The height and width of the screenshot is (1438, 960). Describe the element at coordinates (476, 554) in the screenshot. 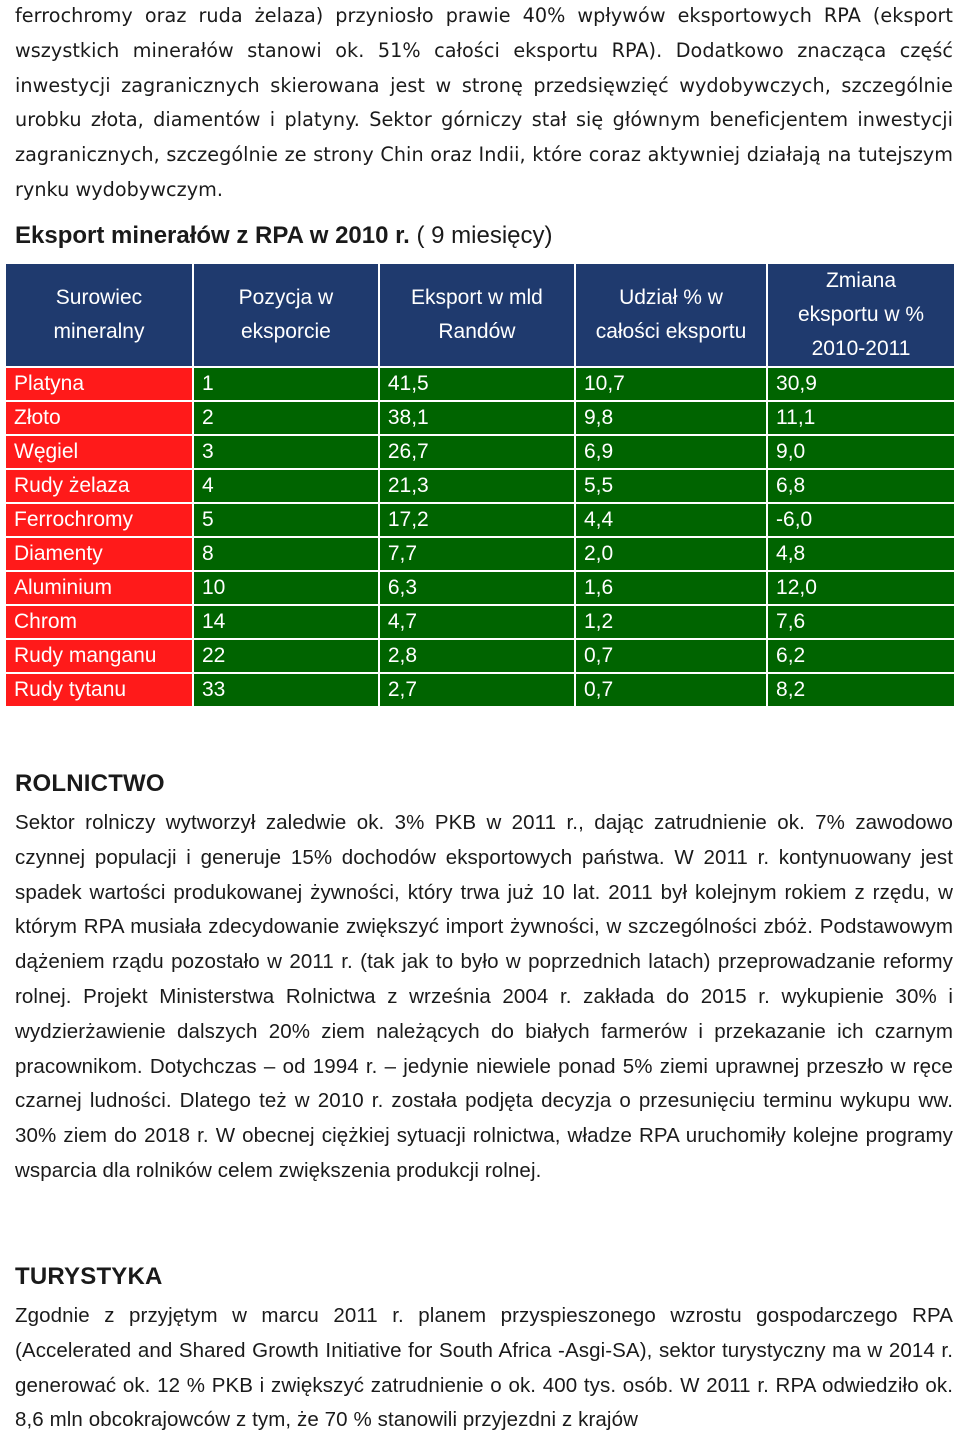

I see `cell-export: 7,7` at that location.